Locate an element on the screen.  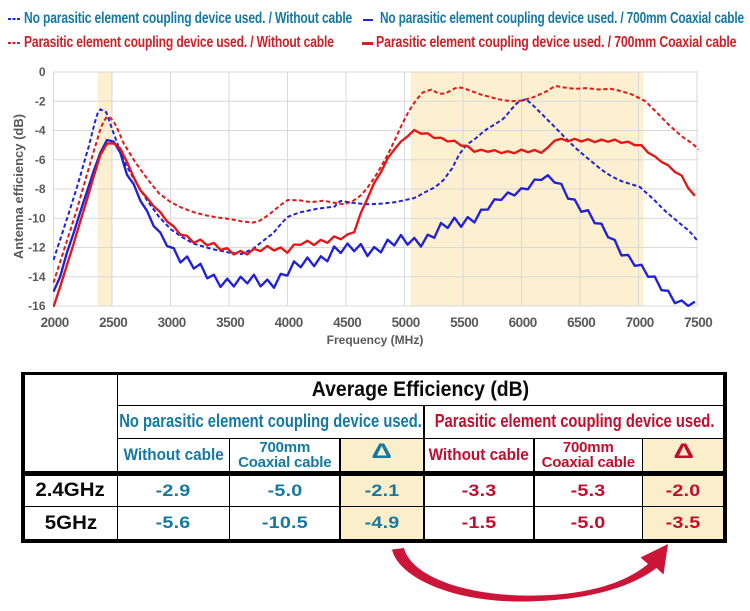
svg-text: 0 is located at coordinates (42, 72).